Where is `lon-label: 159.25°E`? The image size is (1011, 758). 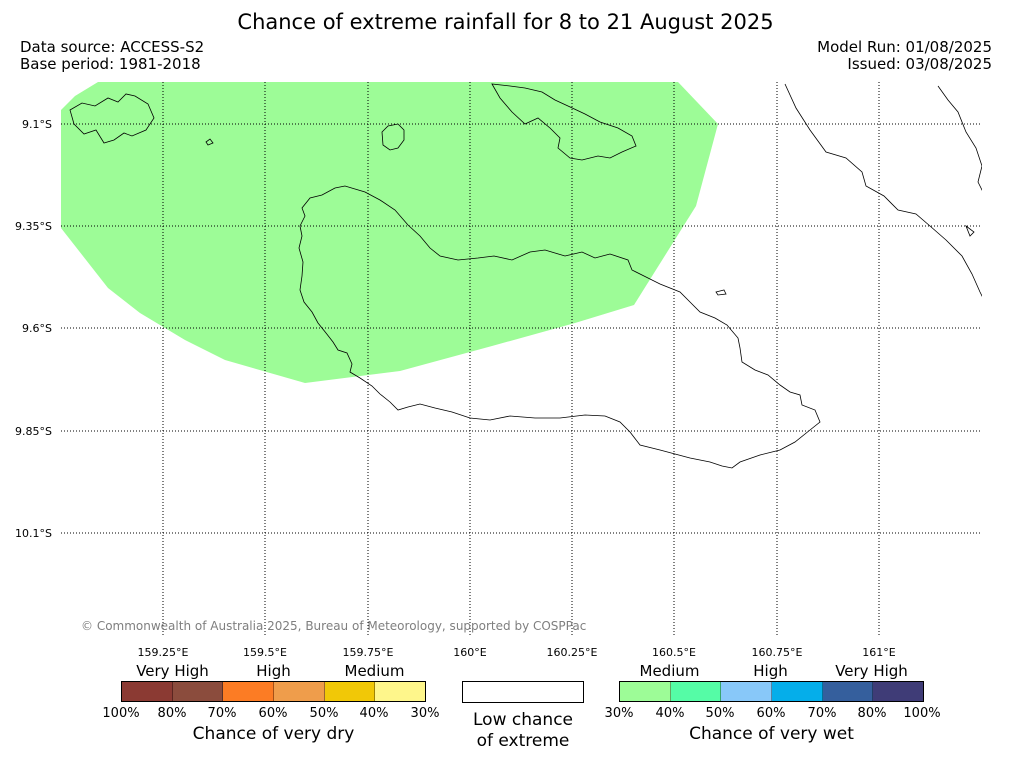
lon-label: 159.25°E is located at coordinates (163, 652).